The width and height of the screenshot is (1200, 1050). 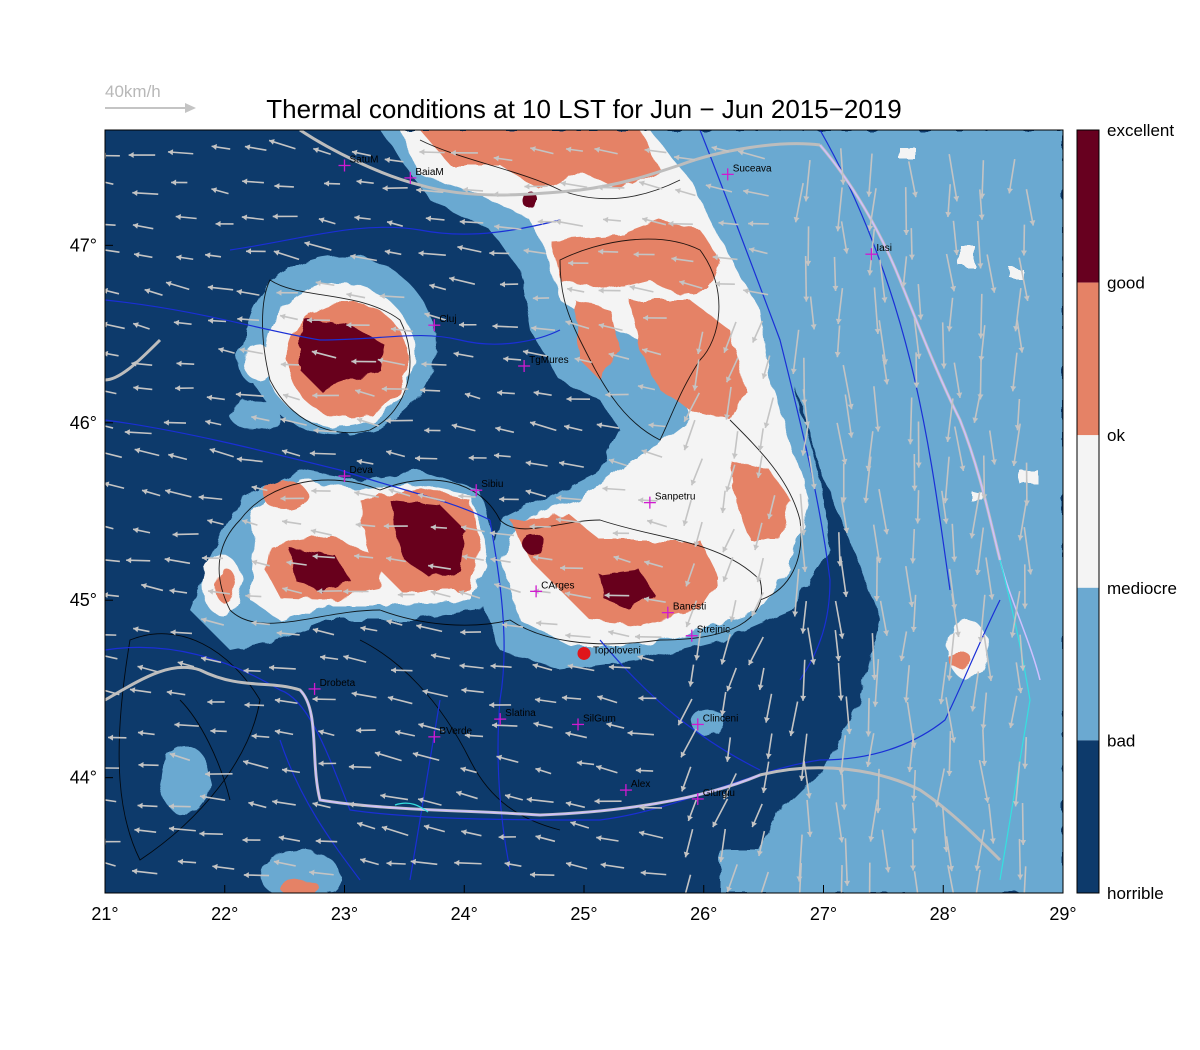 I want to click on city-satum: SatuM, so click(x=358, y=163).